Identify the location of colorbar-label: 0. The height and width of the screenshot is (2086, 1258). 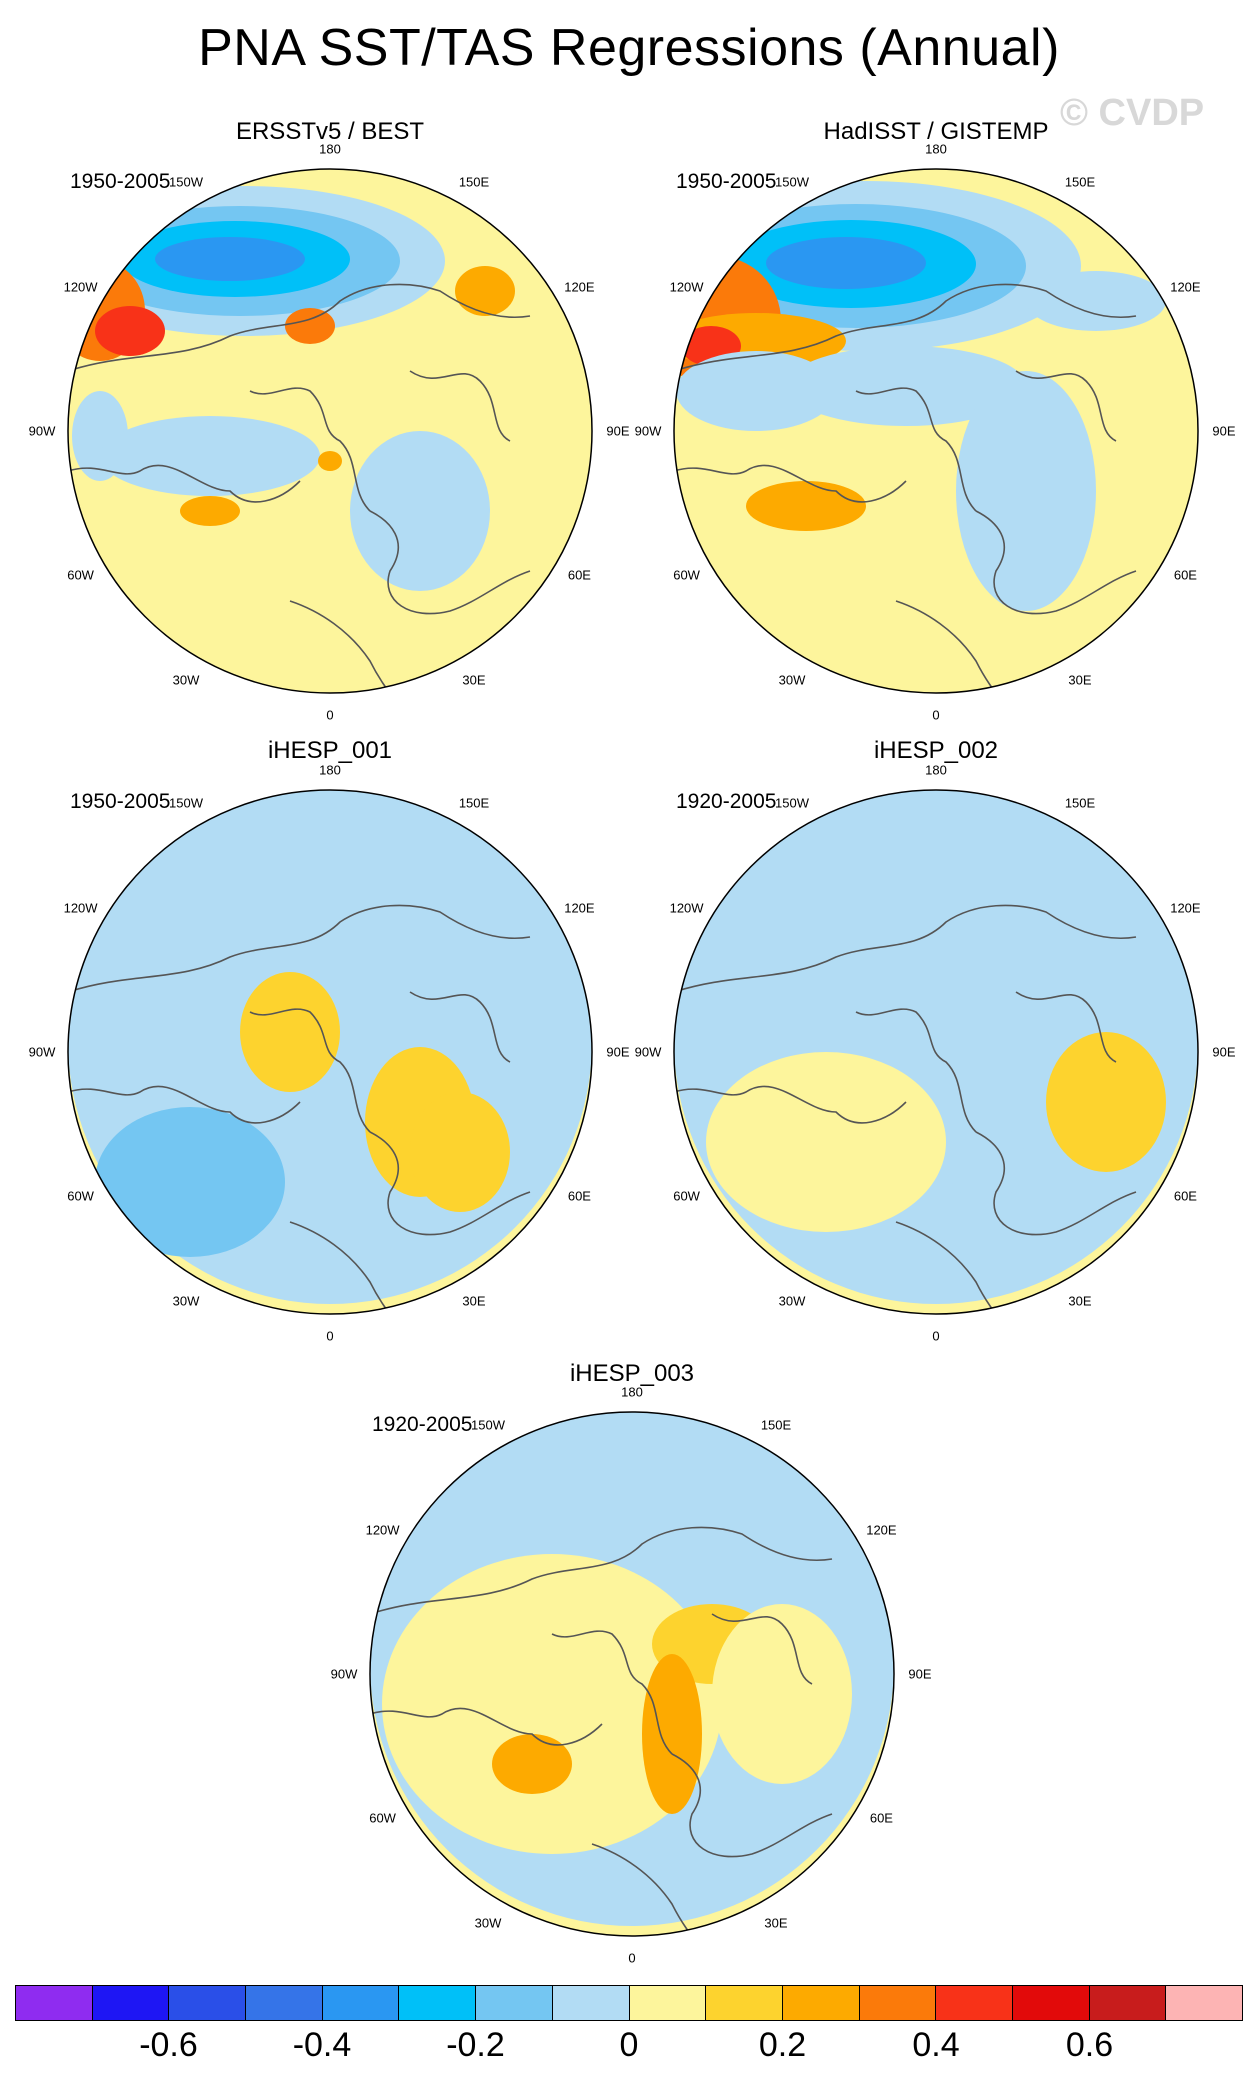
(629, 2045).